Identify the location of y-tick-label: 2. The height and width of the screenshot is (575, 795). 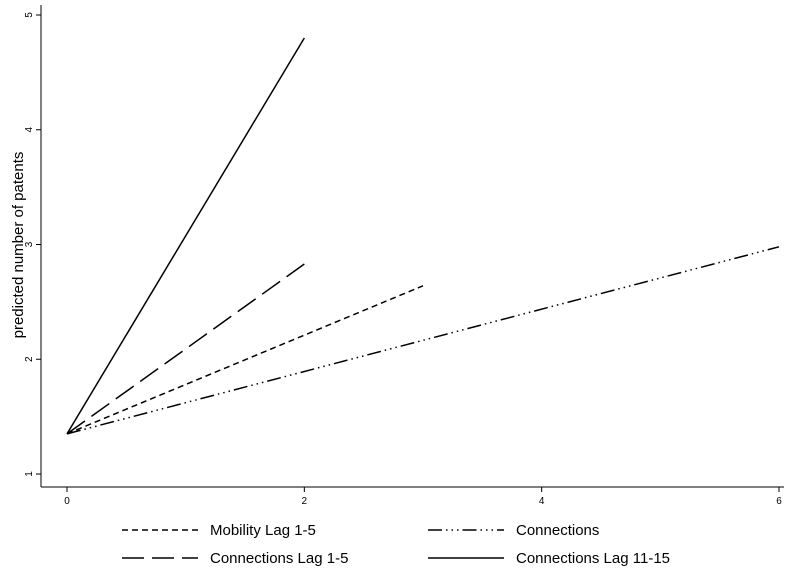
(29, 359).